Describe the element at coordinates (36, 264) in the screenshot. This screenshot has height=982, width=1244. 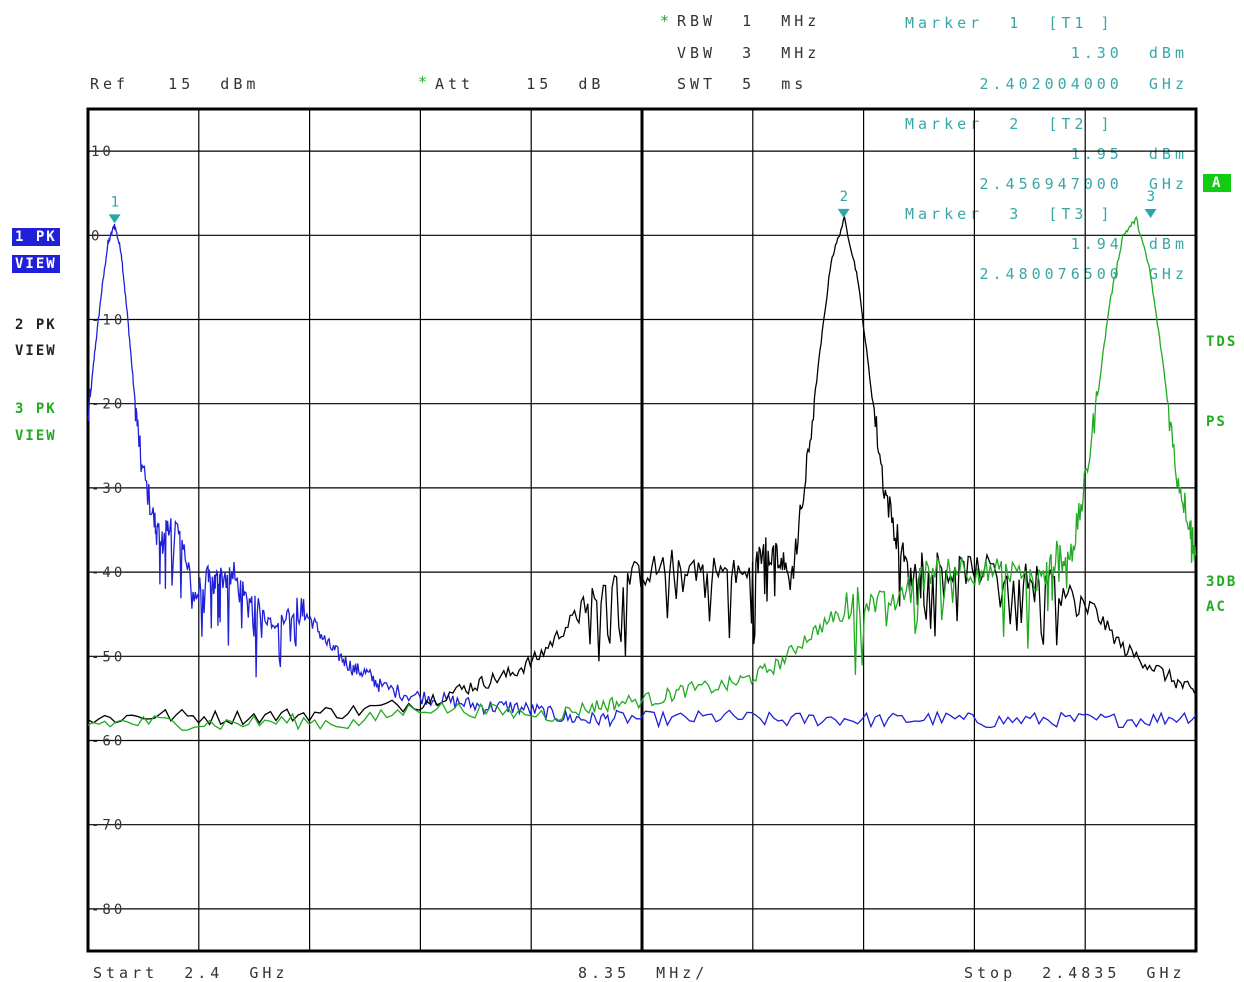
I see `trace1-mode: VIEW` at that location.